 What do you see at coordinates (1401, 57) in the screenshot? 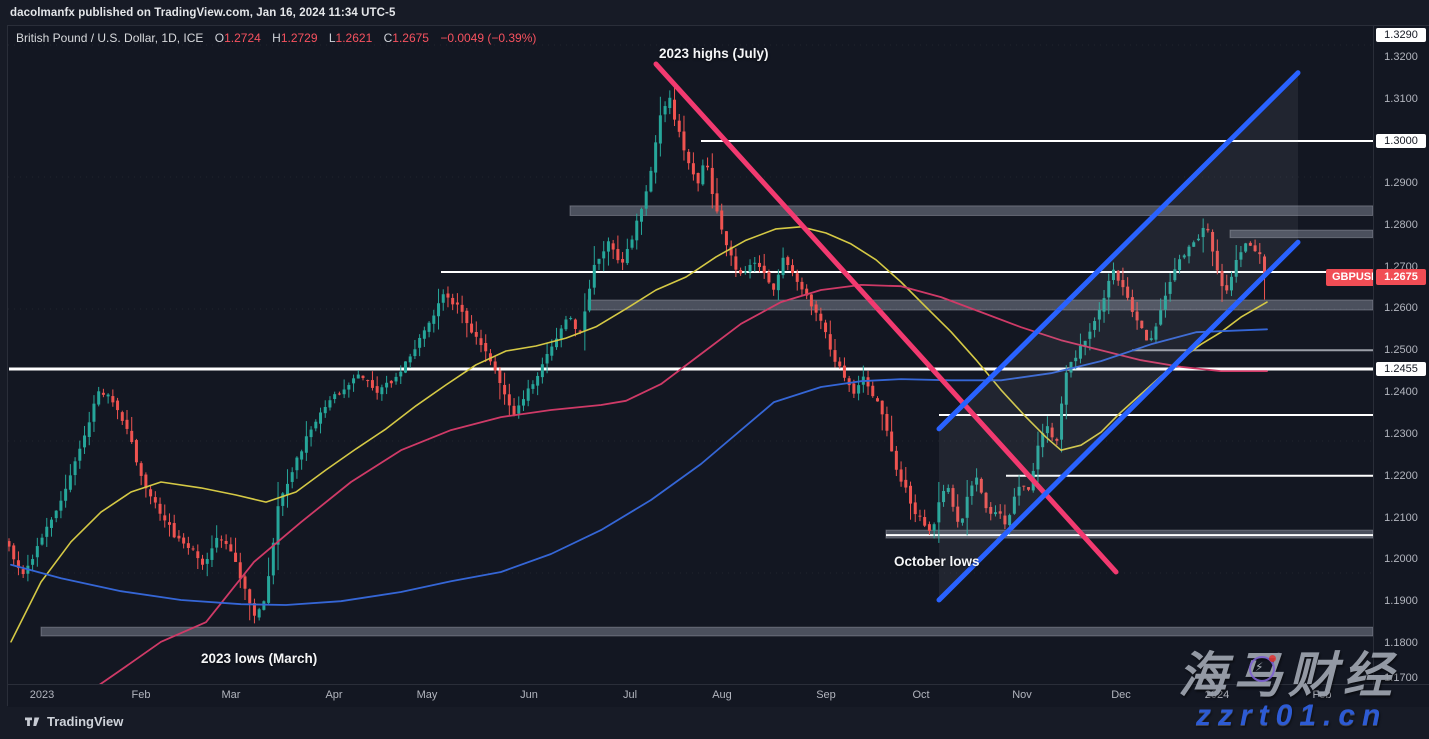
I see `price-axis-label-1.3200: 1.3200` at bounding box center [1401, 57].